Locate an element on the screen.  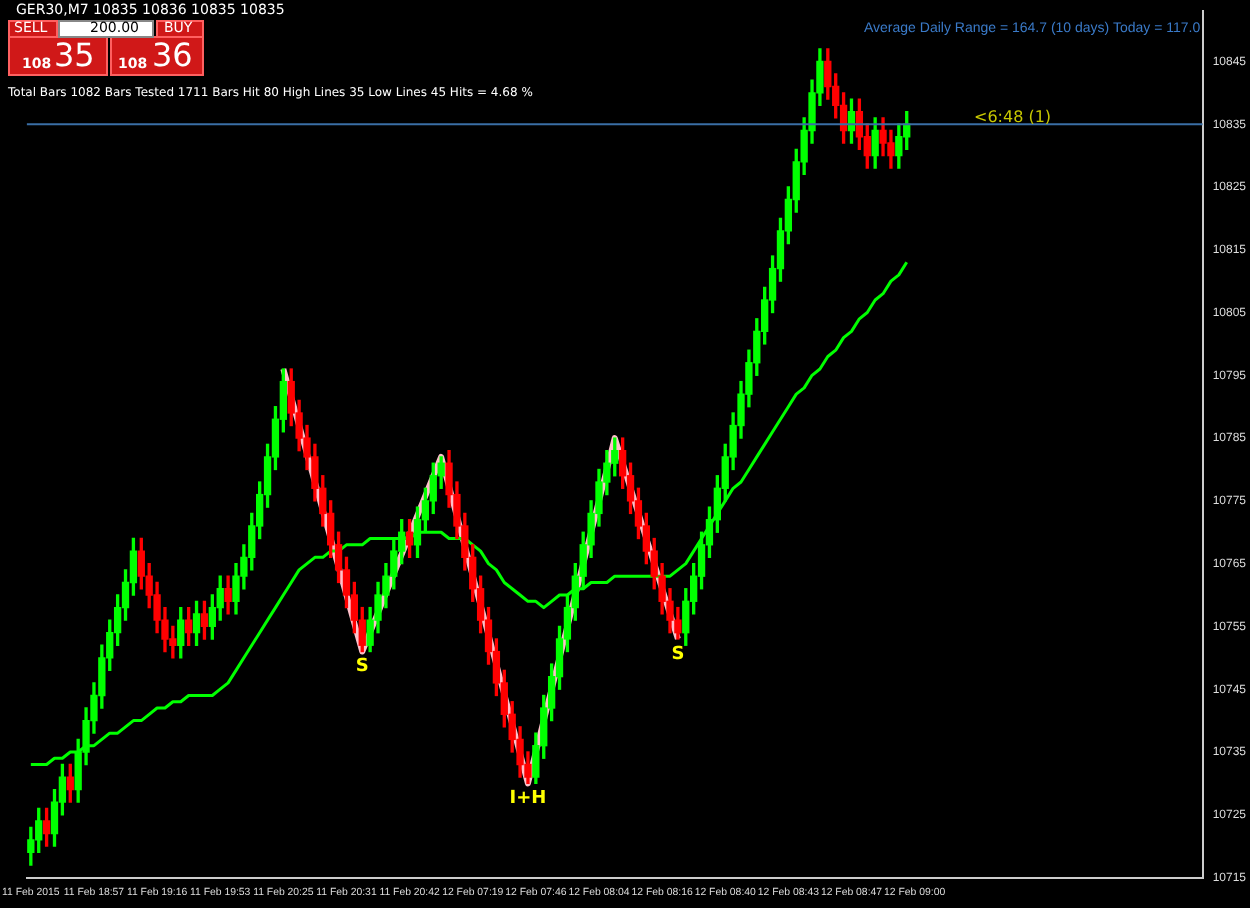
annotation: <6:48 (1) is located at coordinates (1013, 117).